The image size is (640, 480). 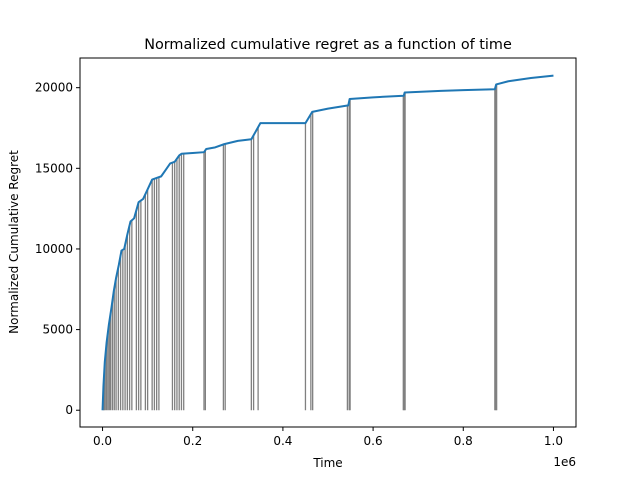 I want to click on y-tick-label: 0, so click(x=69, y=410).